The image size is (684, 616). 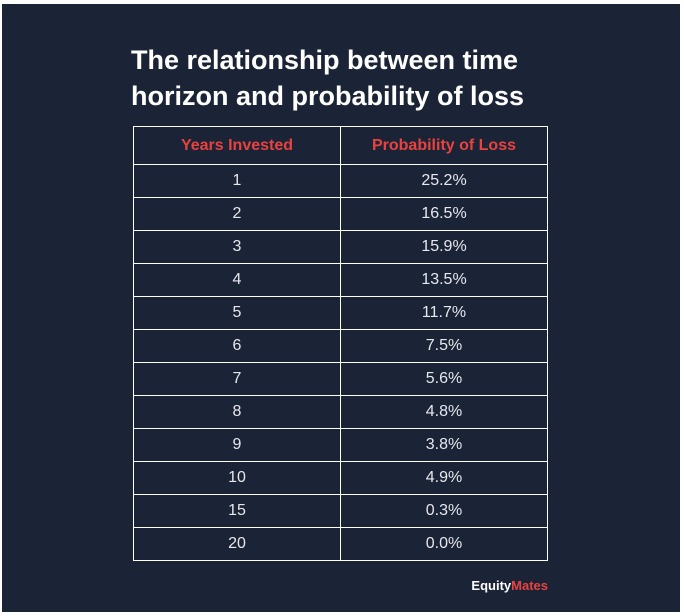 What do you see at coordinates (237, 379) in the screenshot?
I see `table-cell: 7` at bounding box center [237, 379].